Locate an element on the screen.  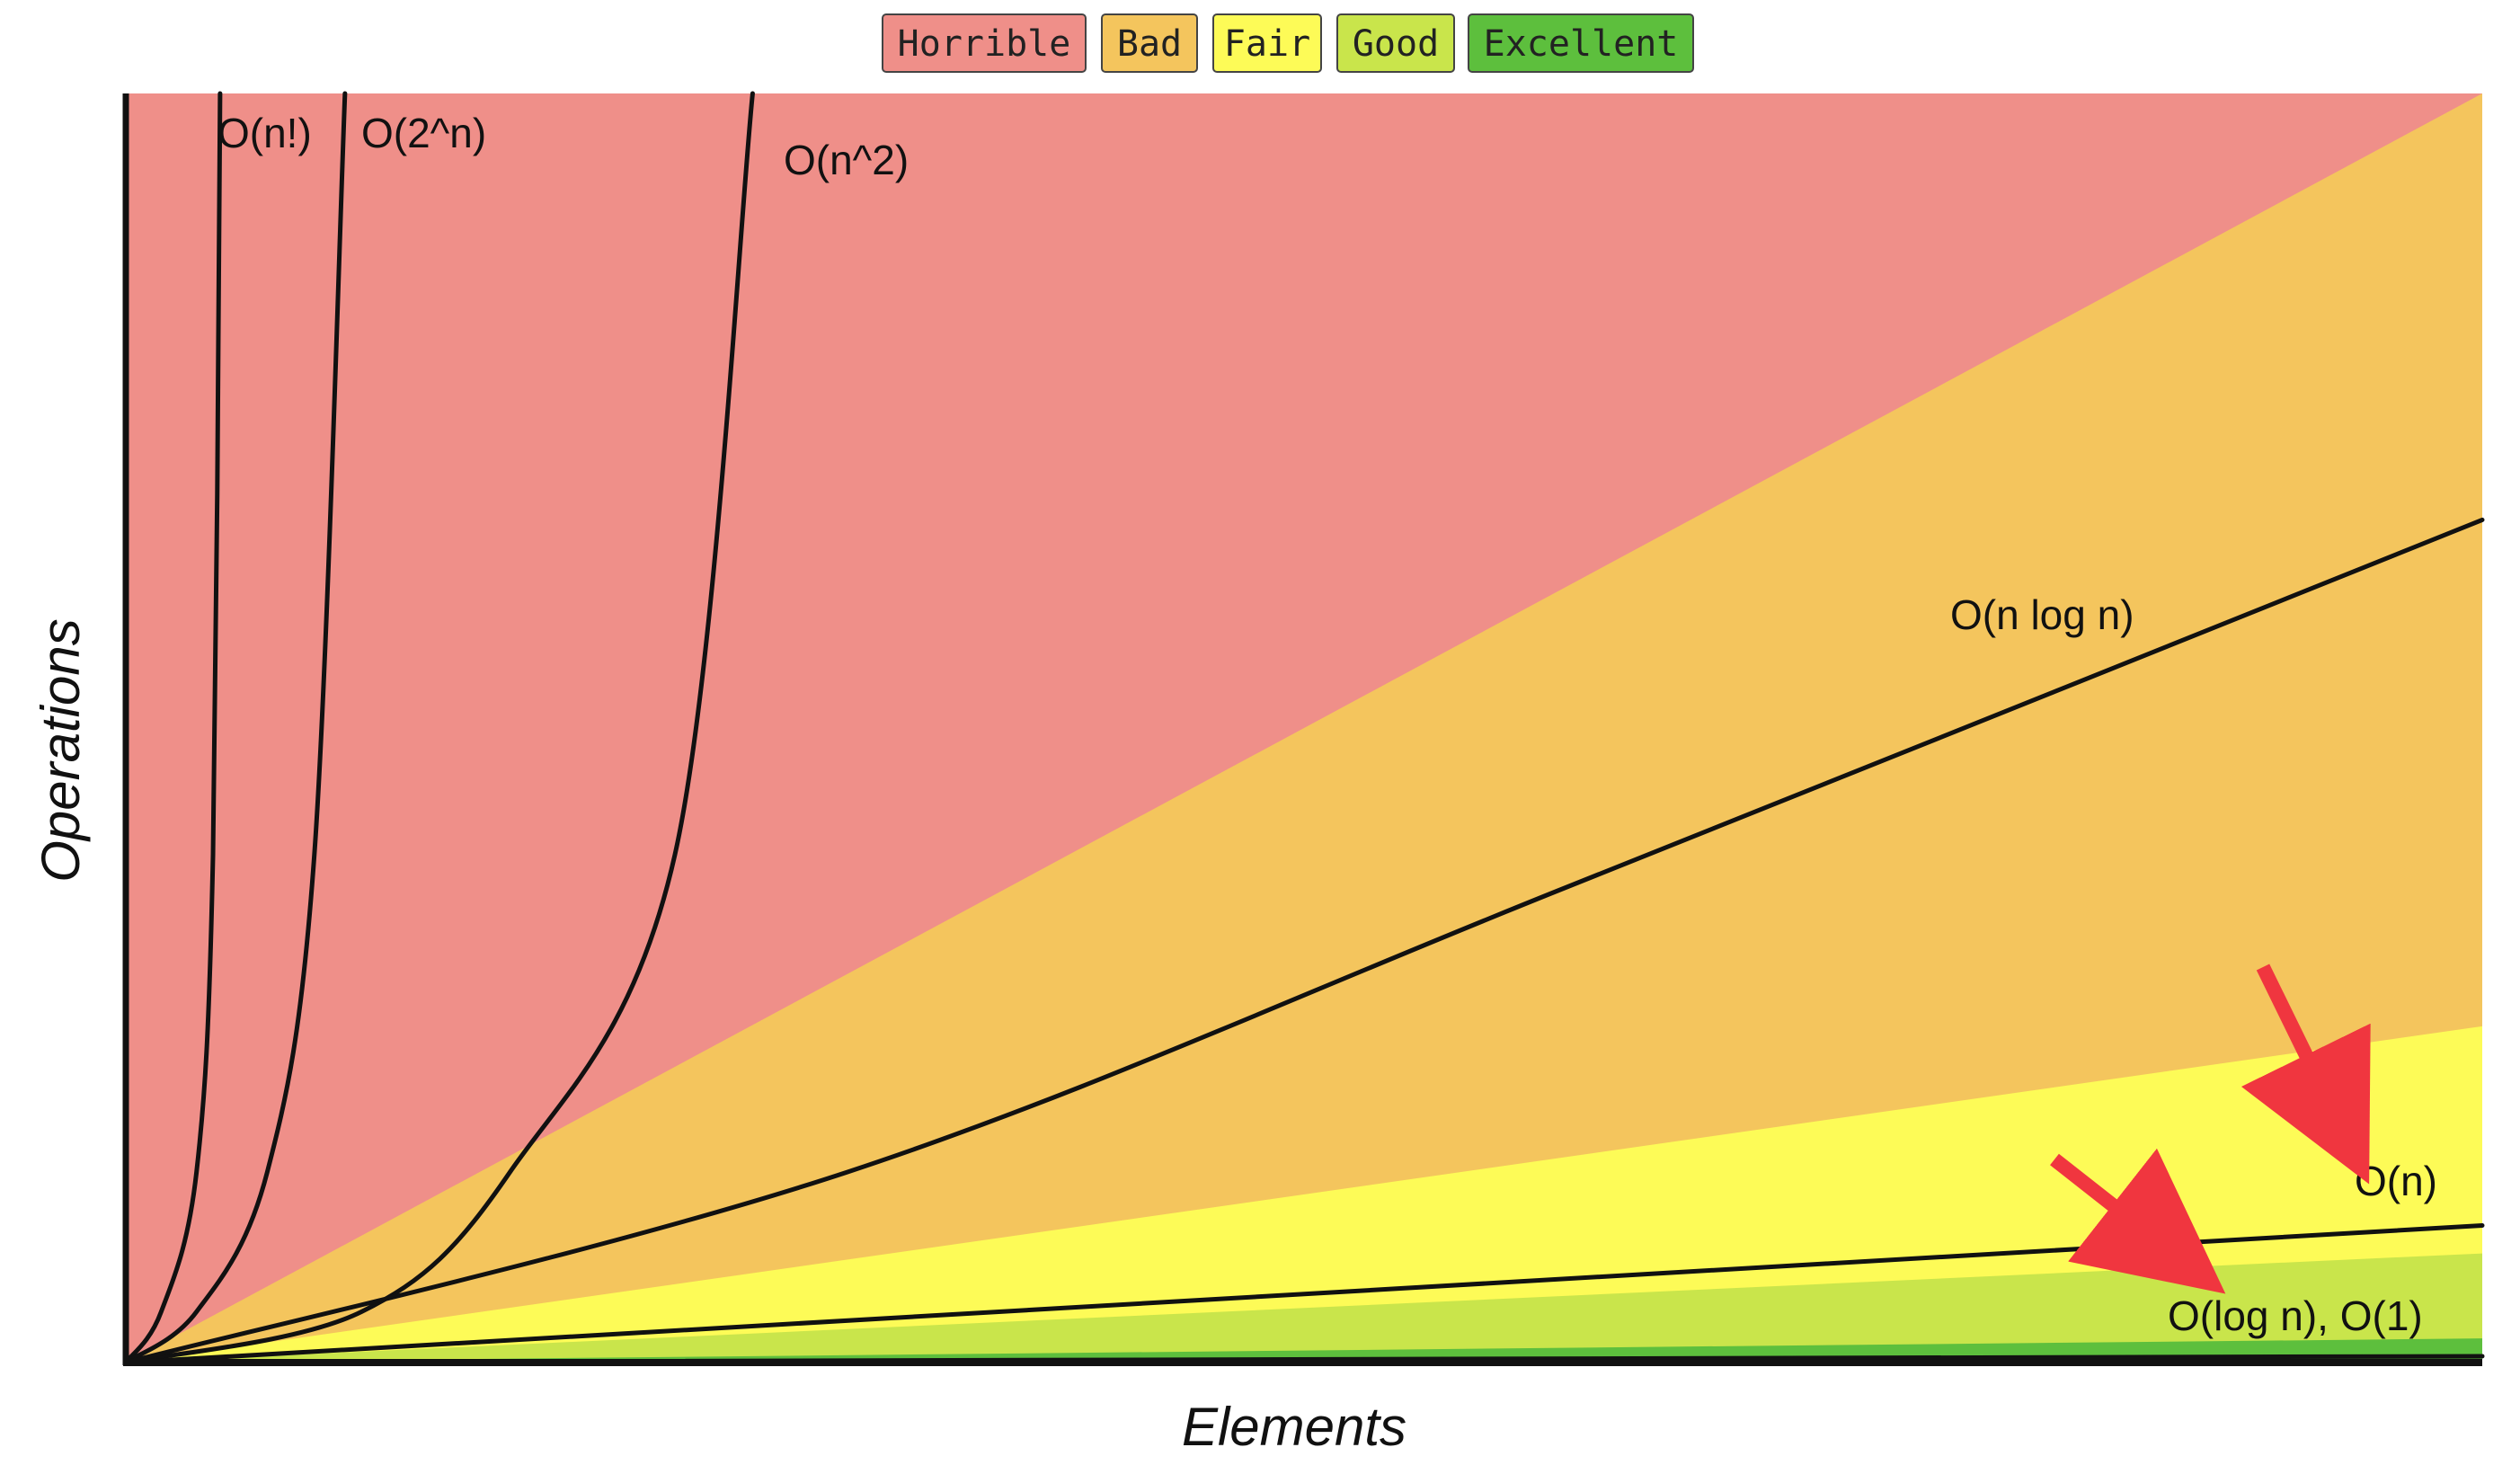
zone-good is located at coordinates (1304, 1308).